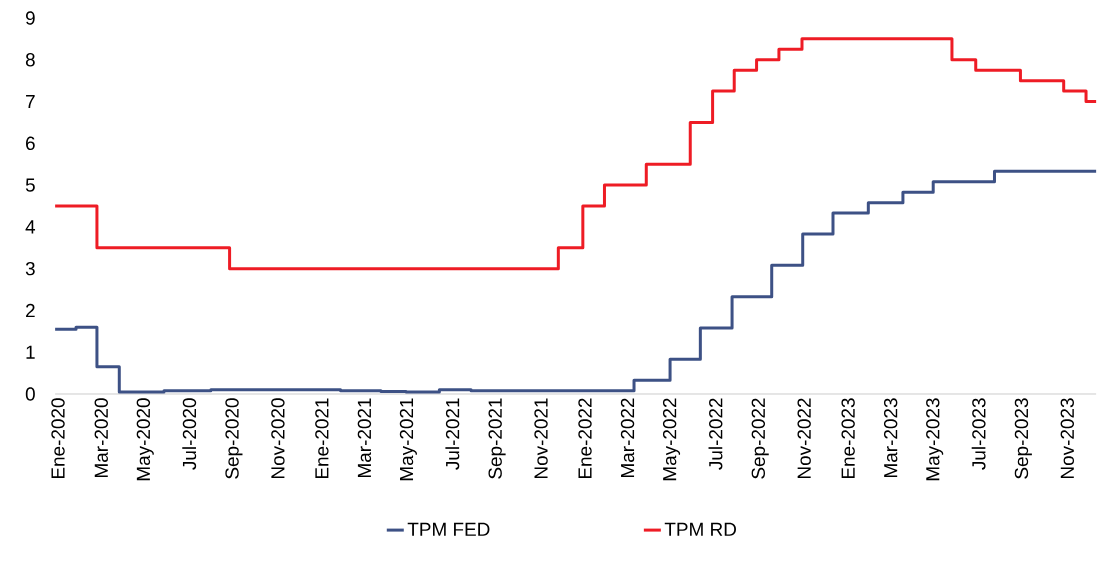 This screenshot has width=1099, height=571. Describe the element at coordinates (30, 268) in the screenshot. I see `y-tick-label: 3` at that location.